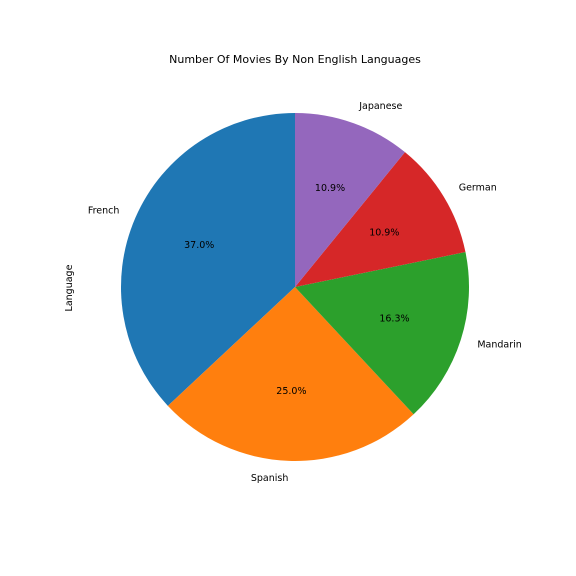  I want to click on slice-percent-spanish: 25.0%, so click(291, 391).